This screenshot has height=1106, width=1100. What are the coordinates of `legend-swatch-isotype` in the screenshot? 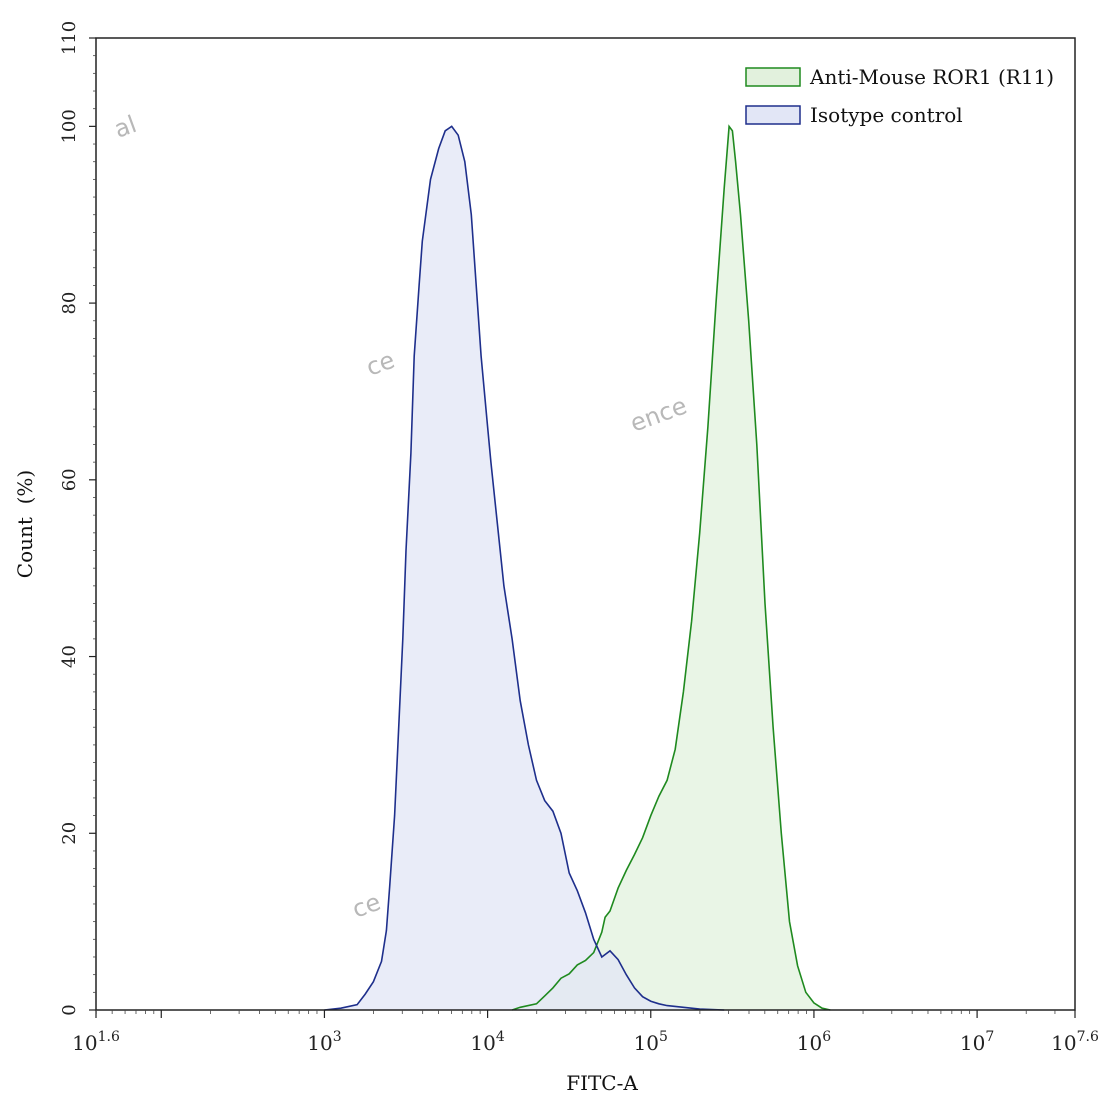 It's located at (773, 115).